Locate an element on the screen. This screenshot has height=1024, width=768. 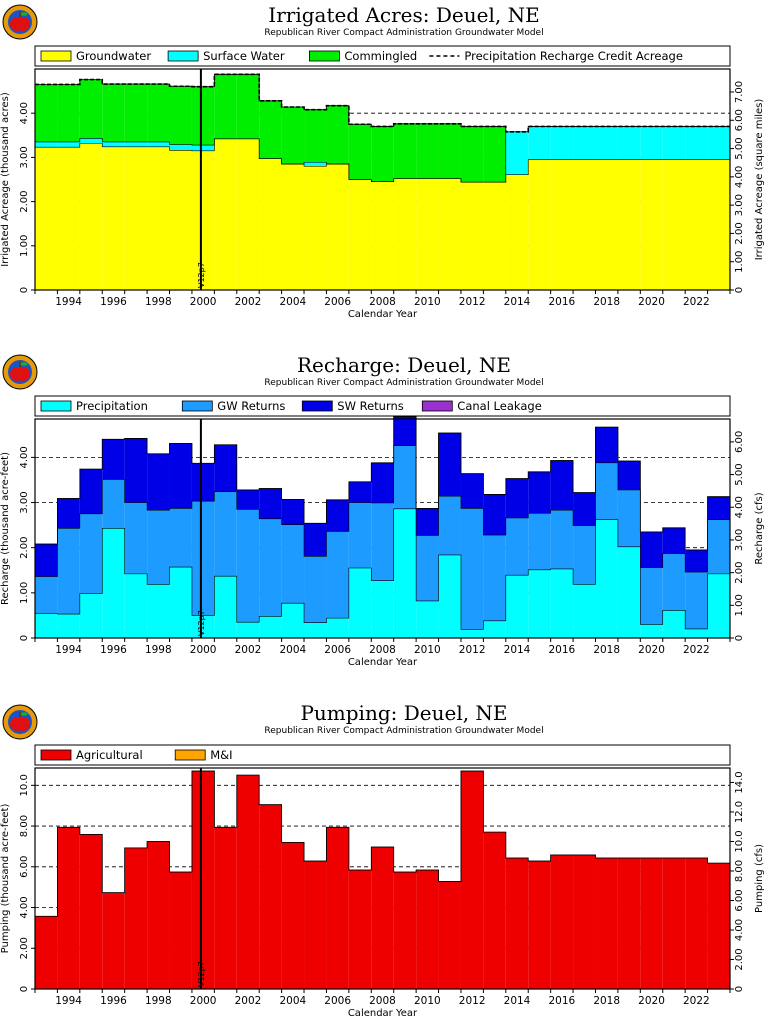
bar-2001 is located at coordinates (225, 106).